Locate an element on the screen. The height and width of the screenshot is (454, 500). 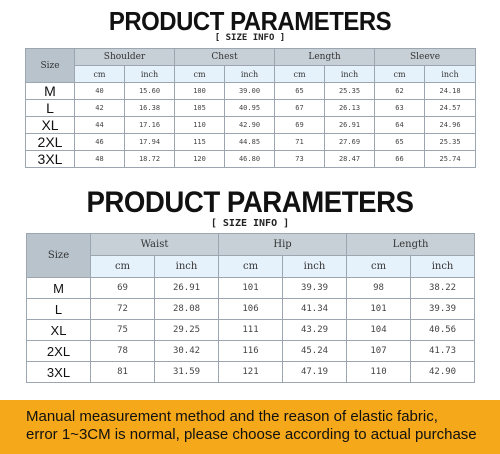
table-header-row: Size Shoulder Chest Length Sleeve is located at coordinates (251, 65).